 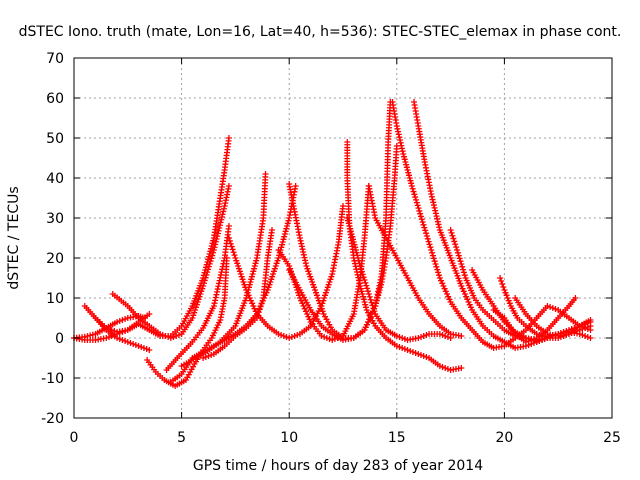 What do you see at coordinates (55, 299) in the screenshot?
I see `y-tick-label: 10` at bounding box center [55, 299].